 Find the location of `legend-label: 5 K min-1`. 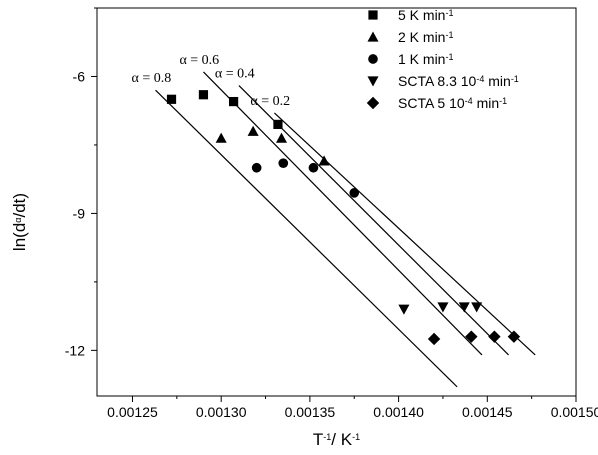

legend-label: 5 K min-1 is located at coordinates (425, 15).